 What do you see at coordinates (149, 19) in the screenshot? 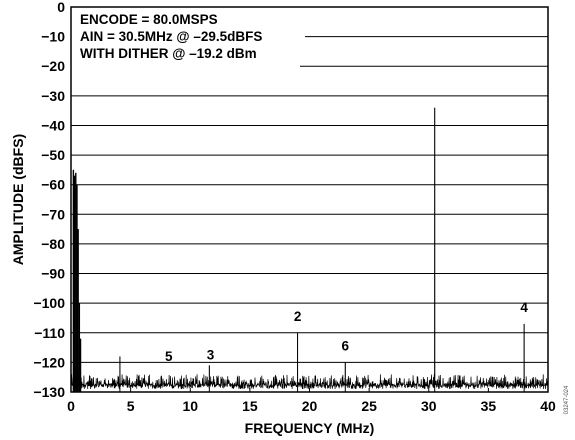
I see `annotation-text: ENCODE = 80.0MSPS` at bounding box center [149, 19].